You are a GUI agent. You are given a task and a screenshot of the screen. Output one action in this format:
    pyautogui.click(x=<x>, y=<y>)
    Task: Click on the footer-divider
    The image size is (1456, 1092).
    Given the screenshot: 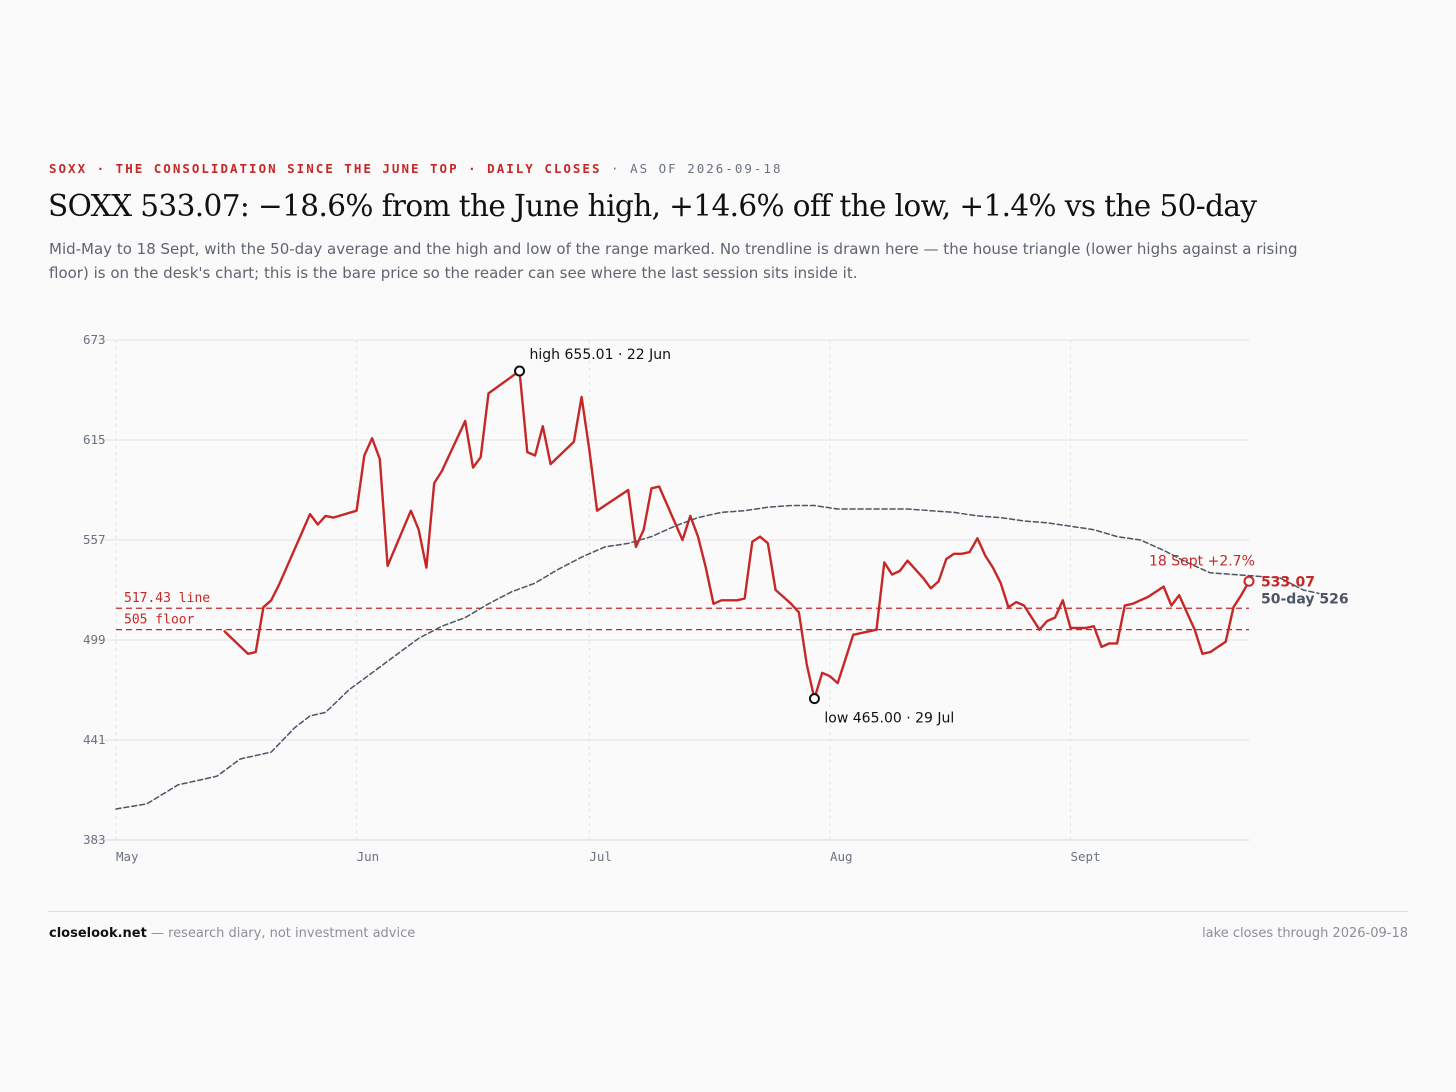 What is the action you would take?
    pyautogui.click(x=728, y=911)
    